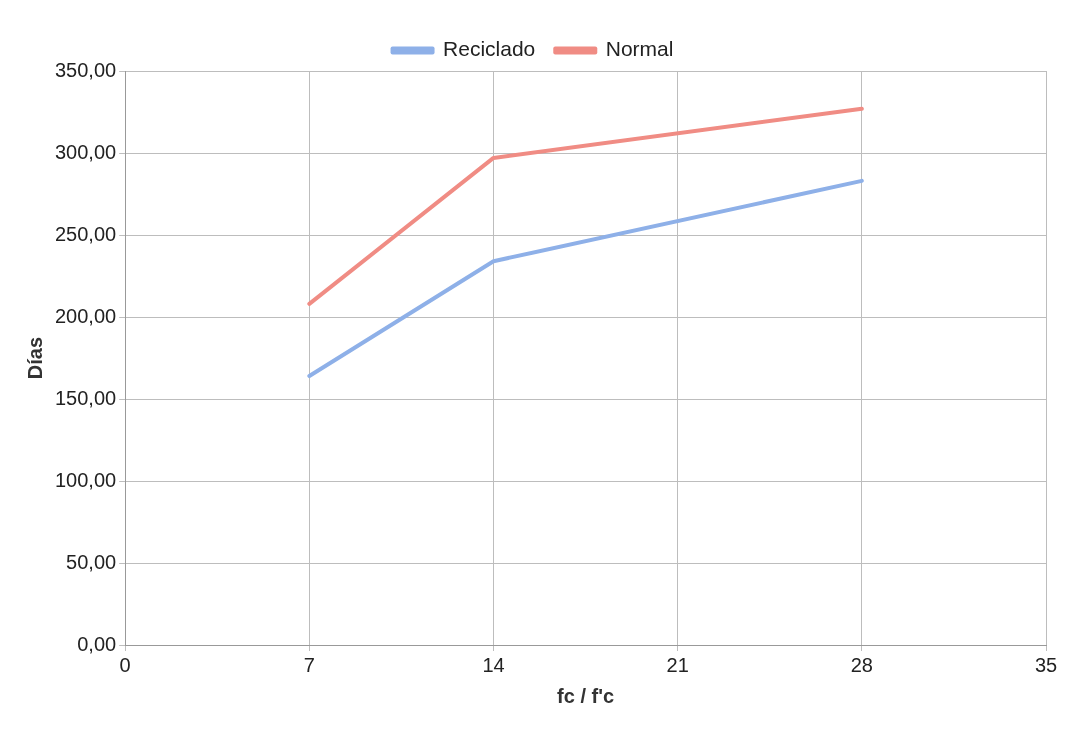 This screenshot has width=1081, height=733. Describe the element at coordinates (86, 151) in the screenshot. I see `y-tick-label: 300,00` at that location.